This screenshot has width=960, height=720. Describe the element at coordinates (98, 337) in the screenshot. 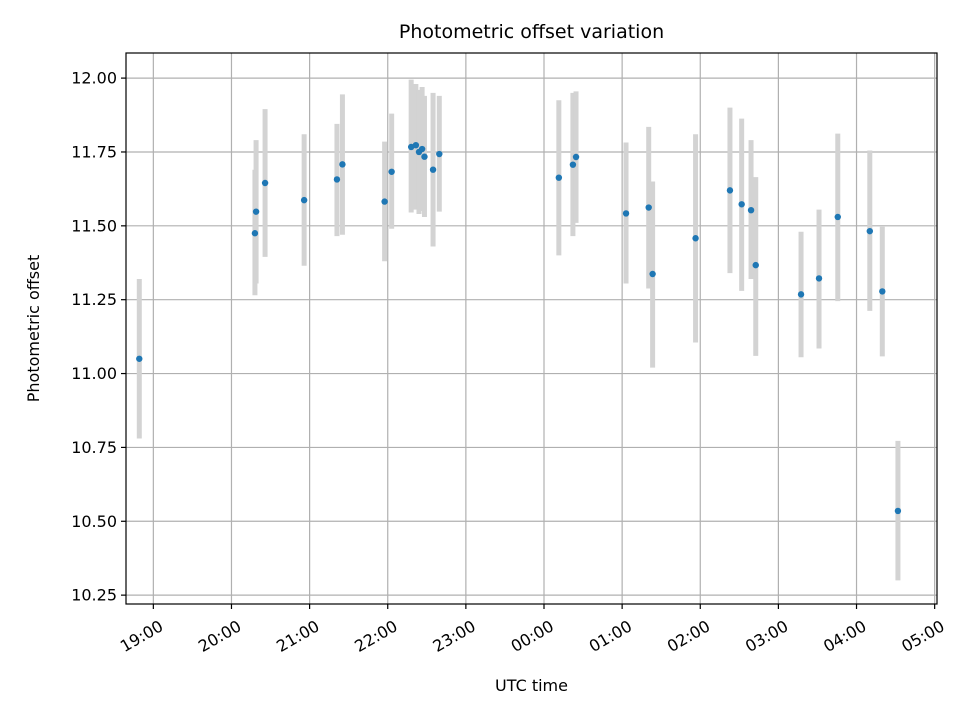

I see `y-axis: 10.25 10.50 10.75 11.00 11.25 11.50 11.75 12.00` at that location.